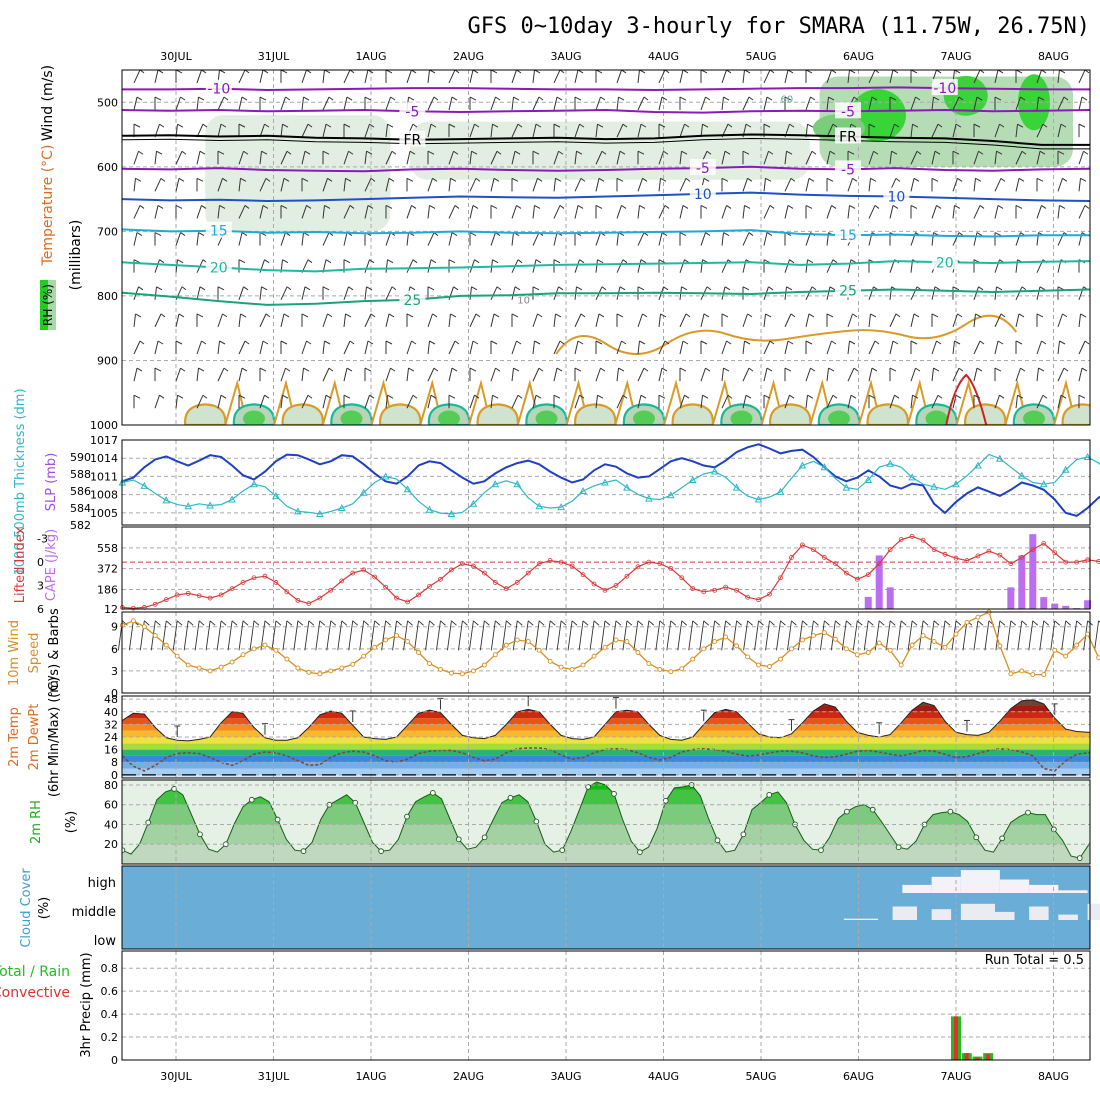 The image size is (1100, 1100). I want to click on humid-core, so click(449, 417).